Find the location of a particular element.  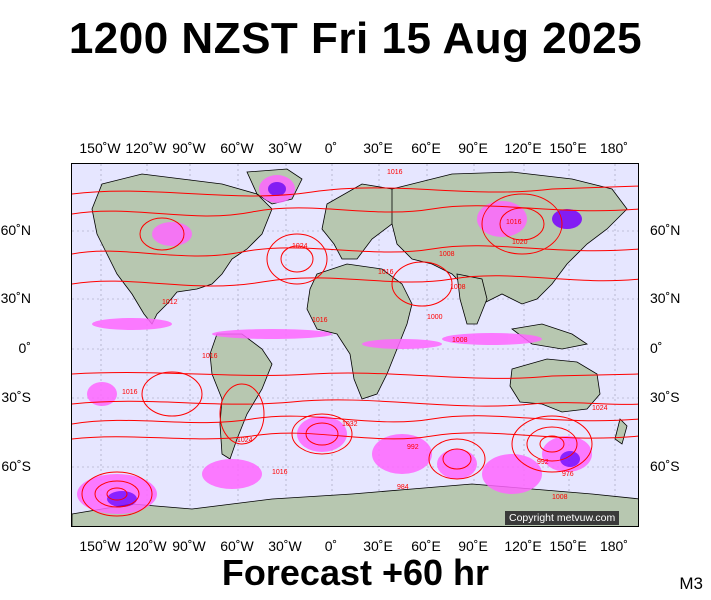

isobar-label: 1012 is located at coordinates (170, 302).